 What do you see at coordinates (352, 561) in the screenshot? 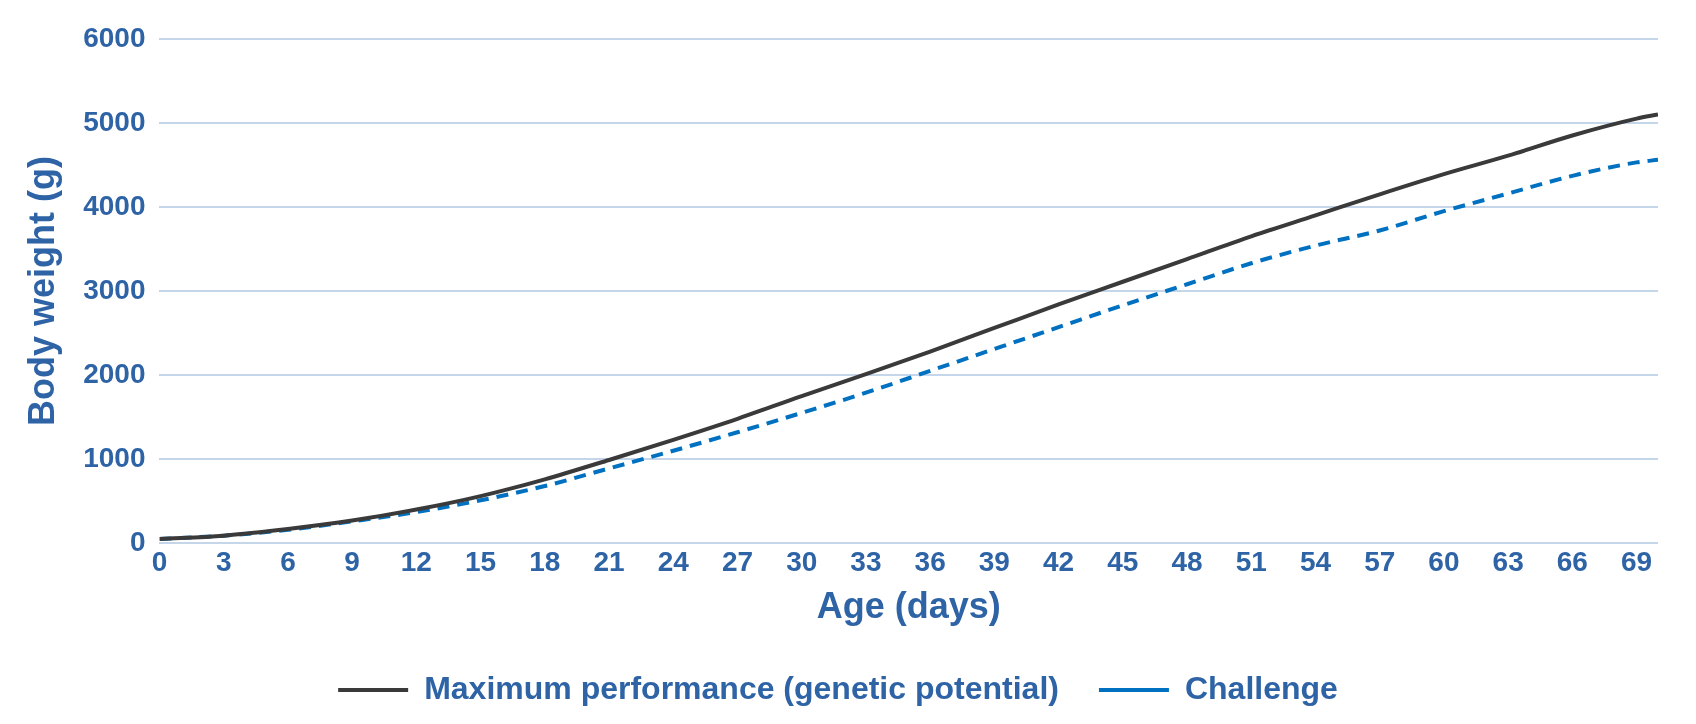
I see `x-tick-label: 9` at bounding box center [352, 561].